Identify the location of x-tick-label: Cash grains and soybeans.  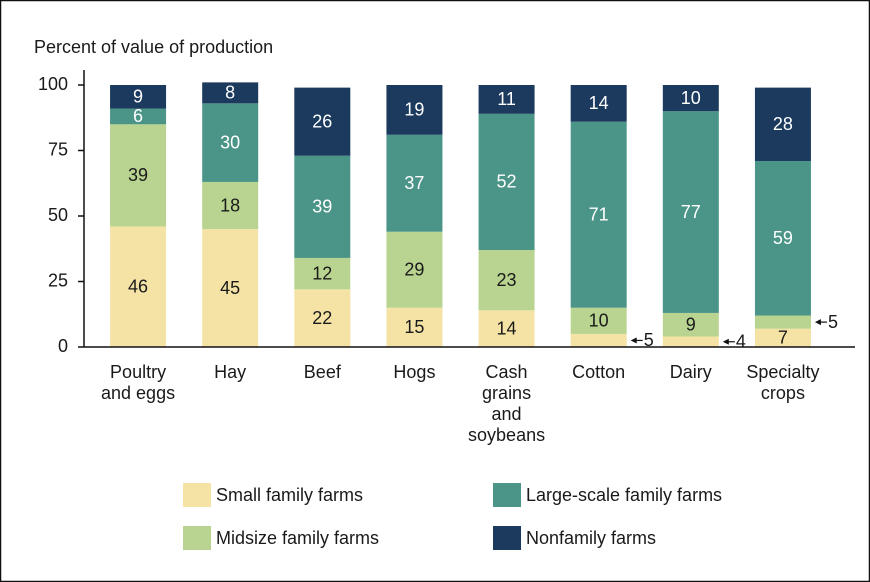
(506, 403).